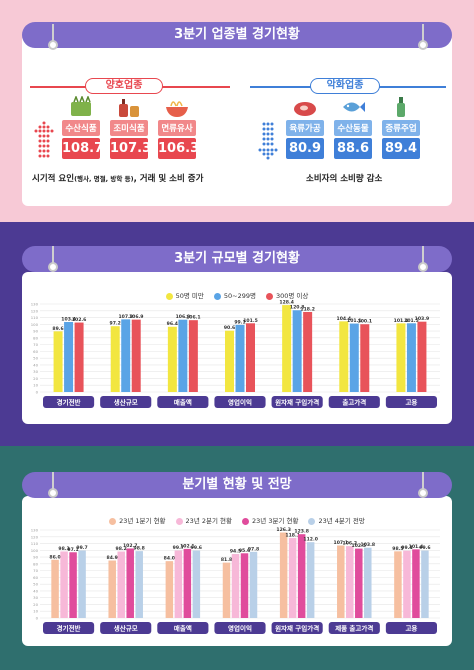  I want to click on data-label: 97.2, so click(115, 324).